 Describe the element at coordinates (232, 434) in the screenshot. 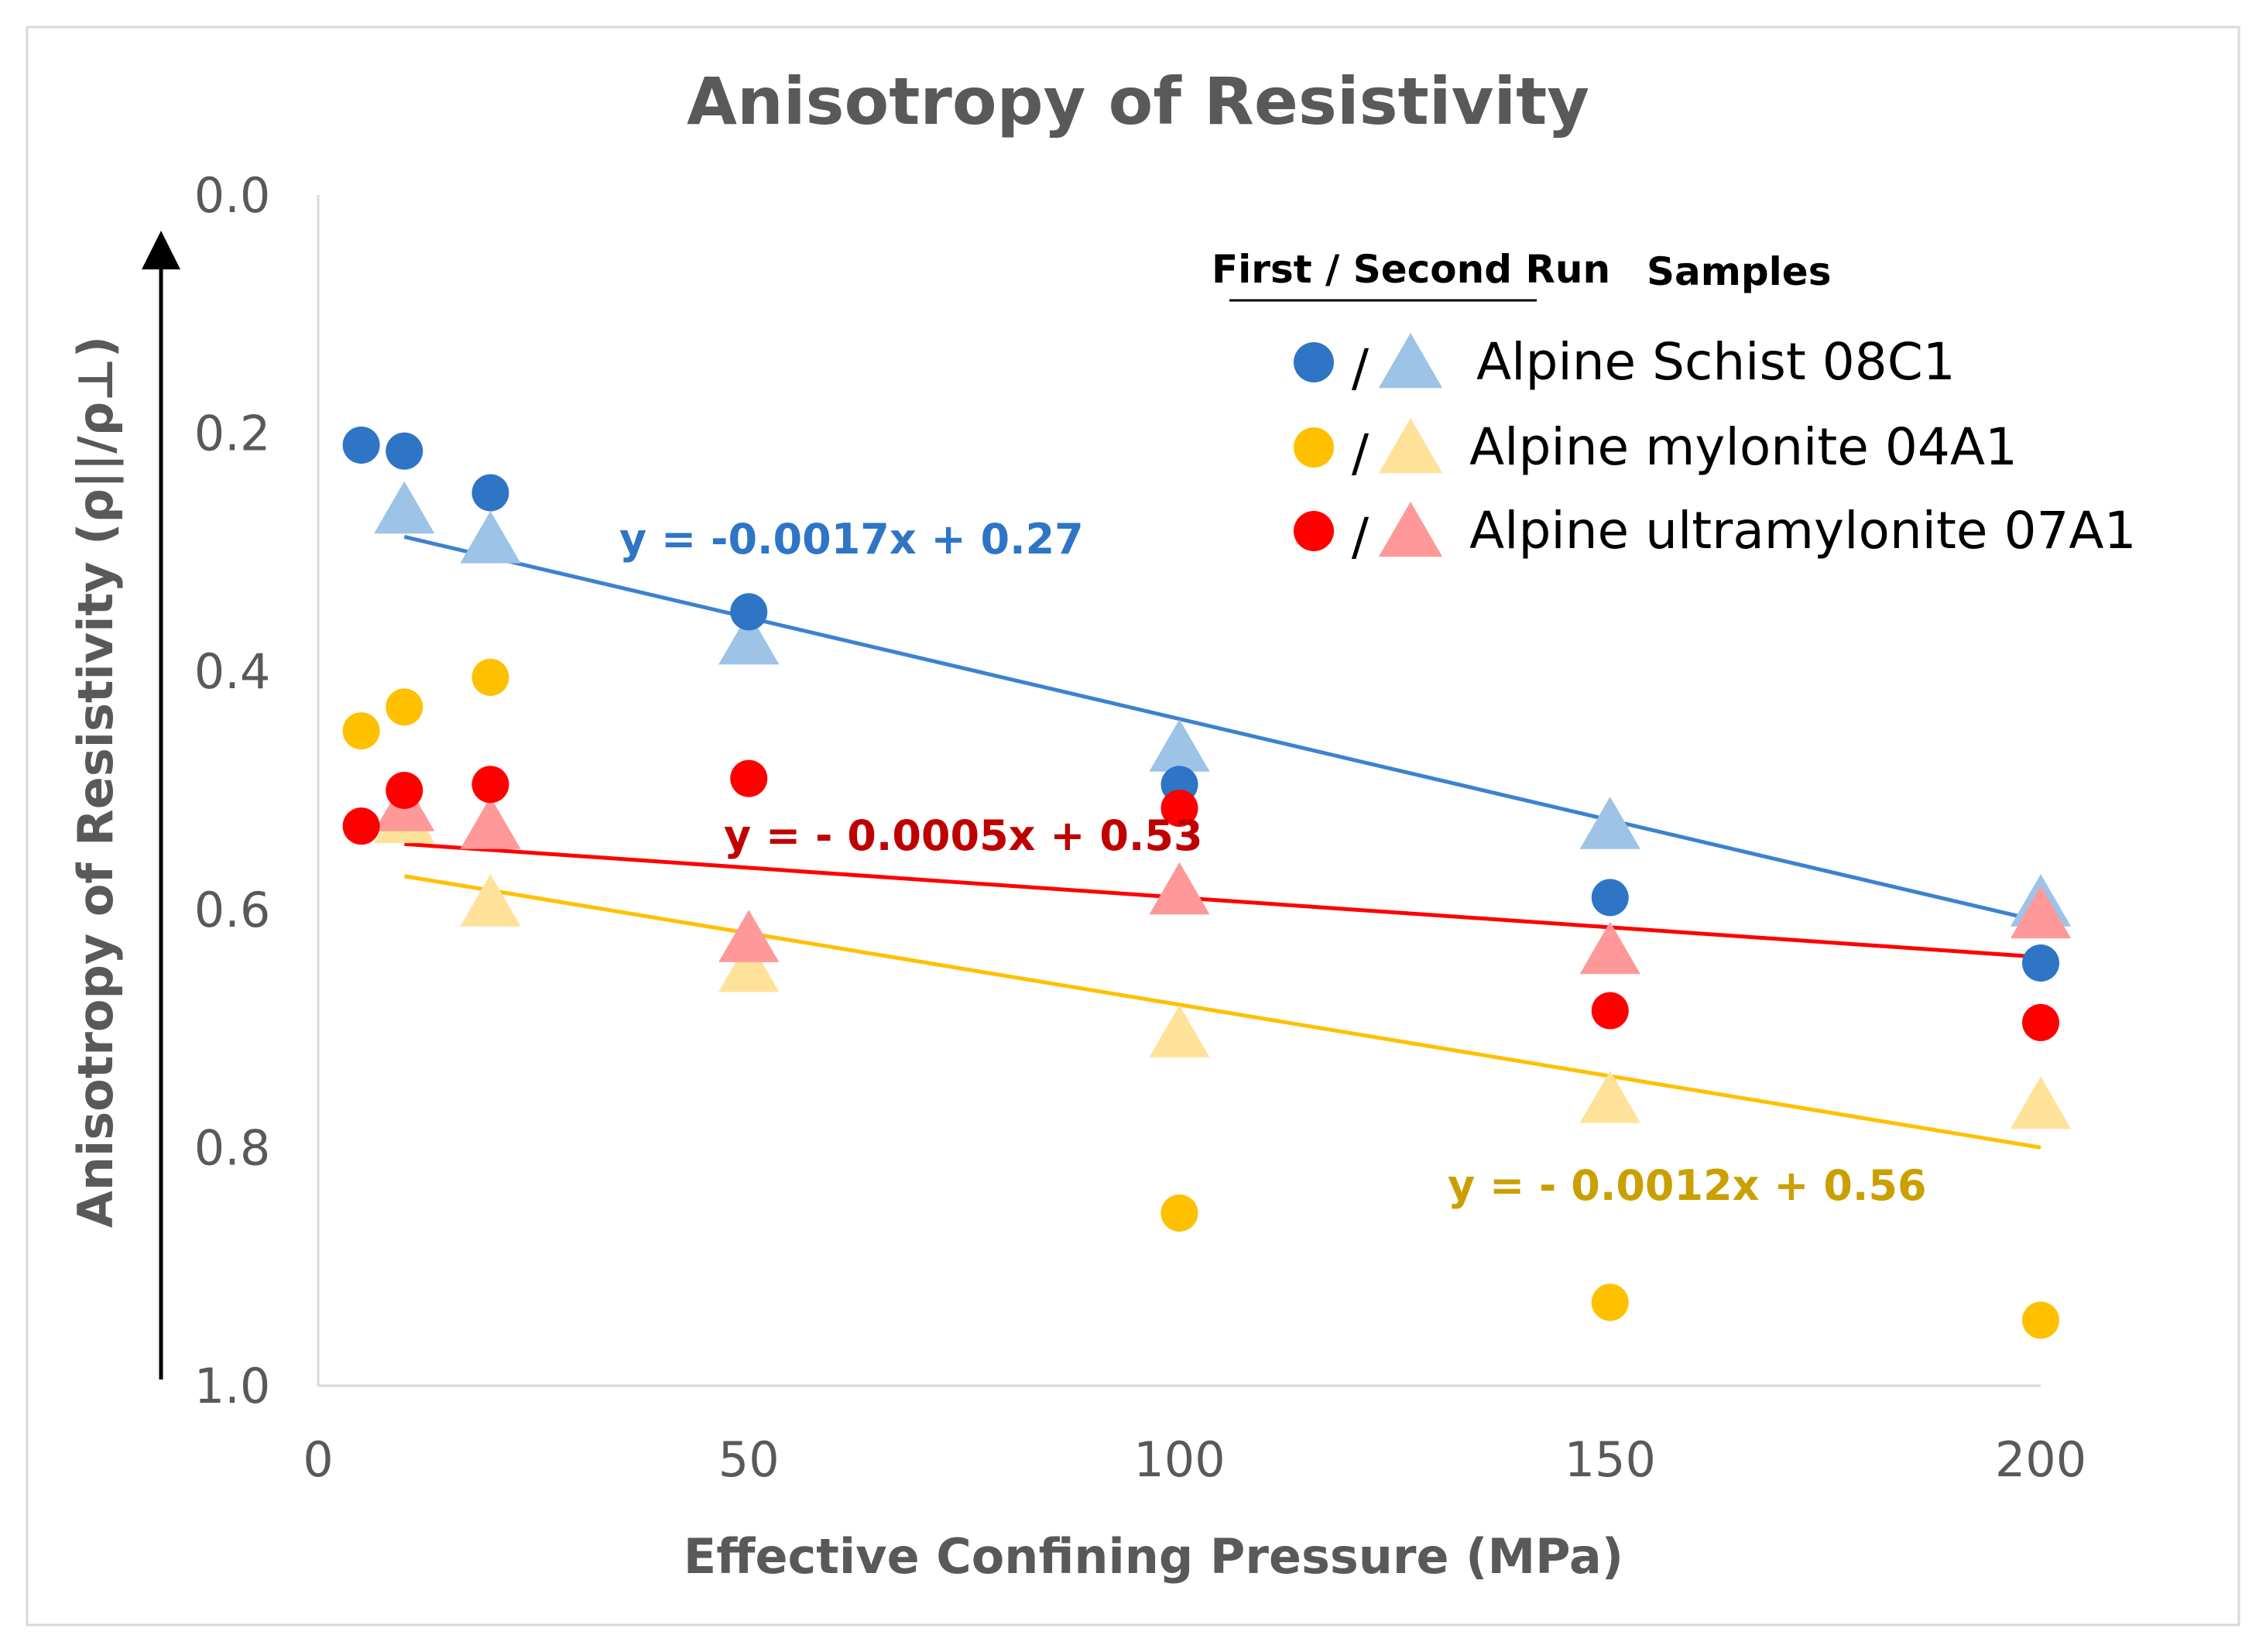

I see `y-tick-label: 0.2` at that location.